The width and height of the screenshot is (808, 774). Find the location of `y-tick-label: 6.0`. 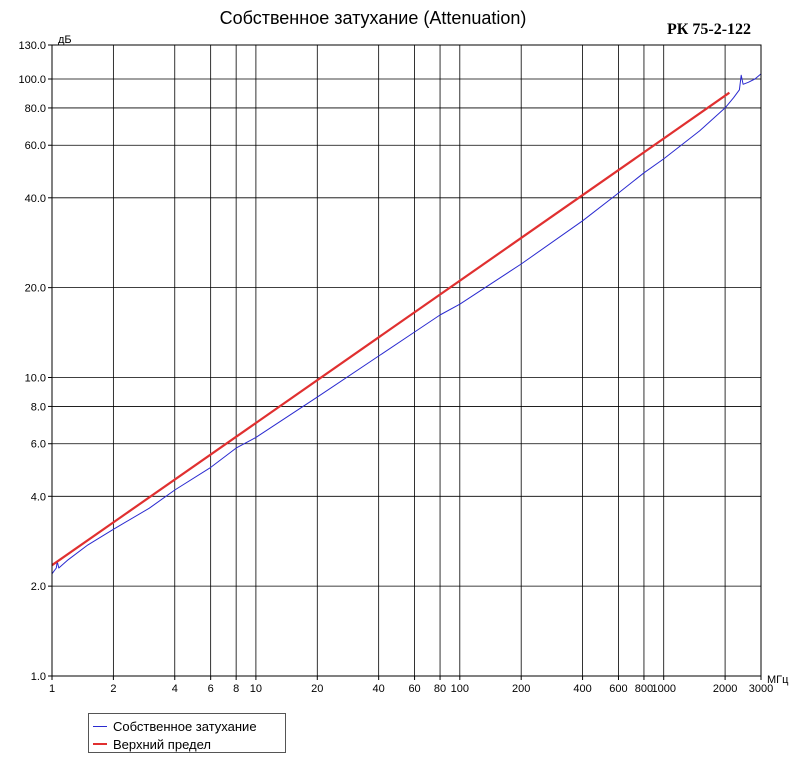

y-tick-label: 6.0 is located at coordinates (38, 445).